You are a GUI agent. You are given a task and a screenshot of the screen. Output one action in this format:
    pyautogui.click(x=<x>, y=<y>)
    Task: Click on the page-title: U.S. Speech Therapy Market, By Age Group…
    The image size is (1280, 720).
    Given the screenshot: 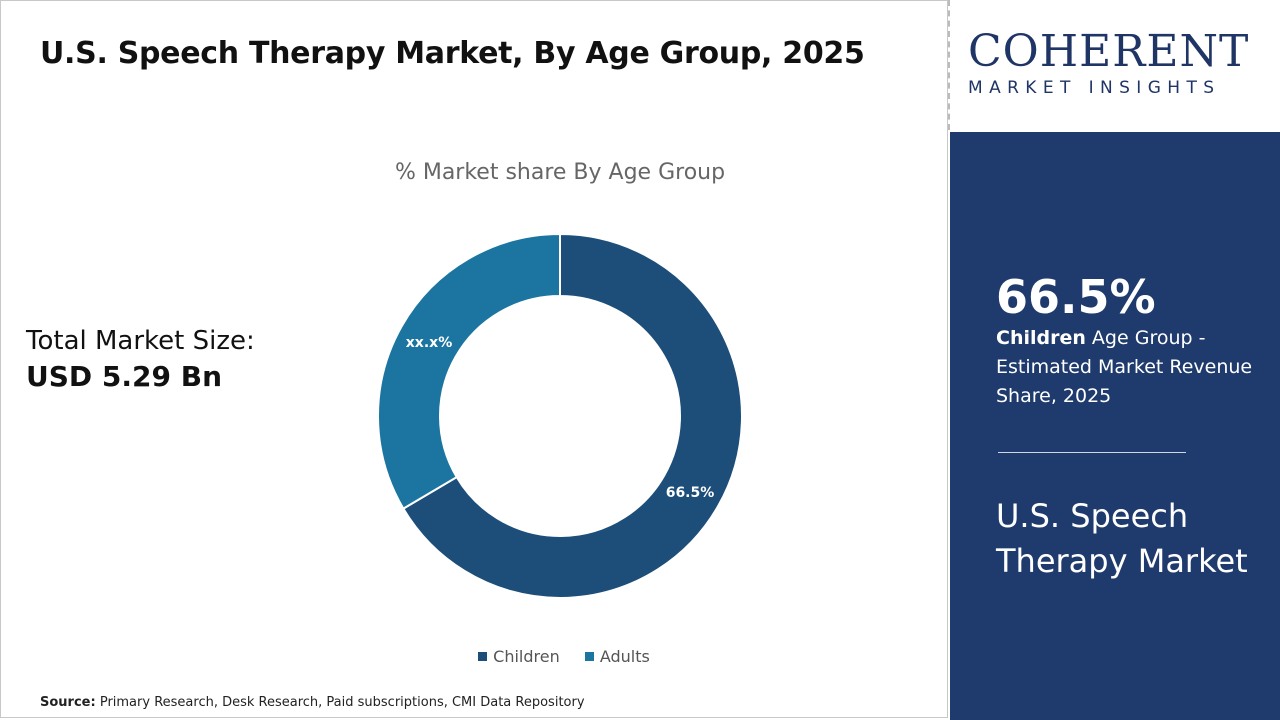 What is the action you would take?
    pyautogui.click(x=452, y=53)
    